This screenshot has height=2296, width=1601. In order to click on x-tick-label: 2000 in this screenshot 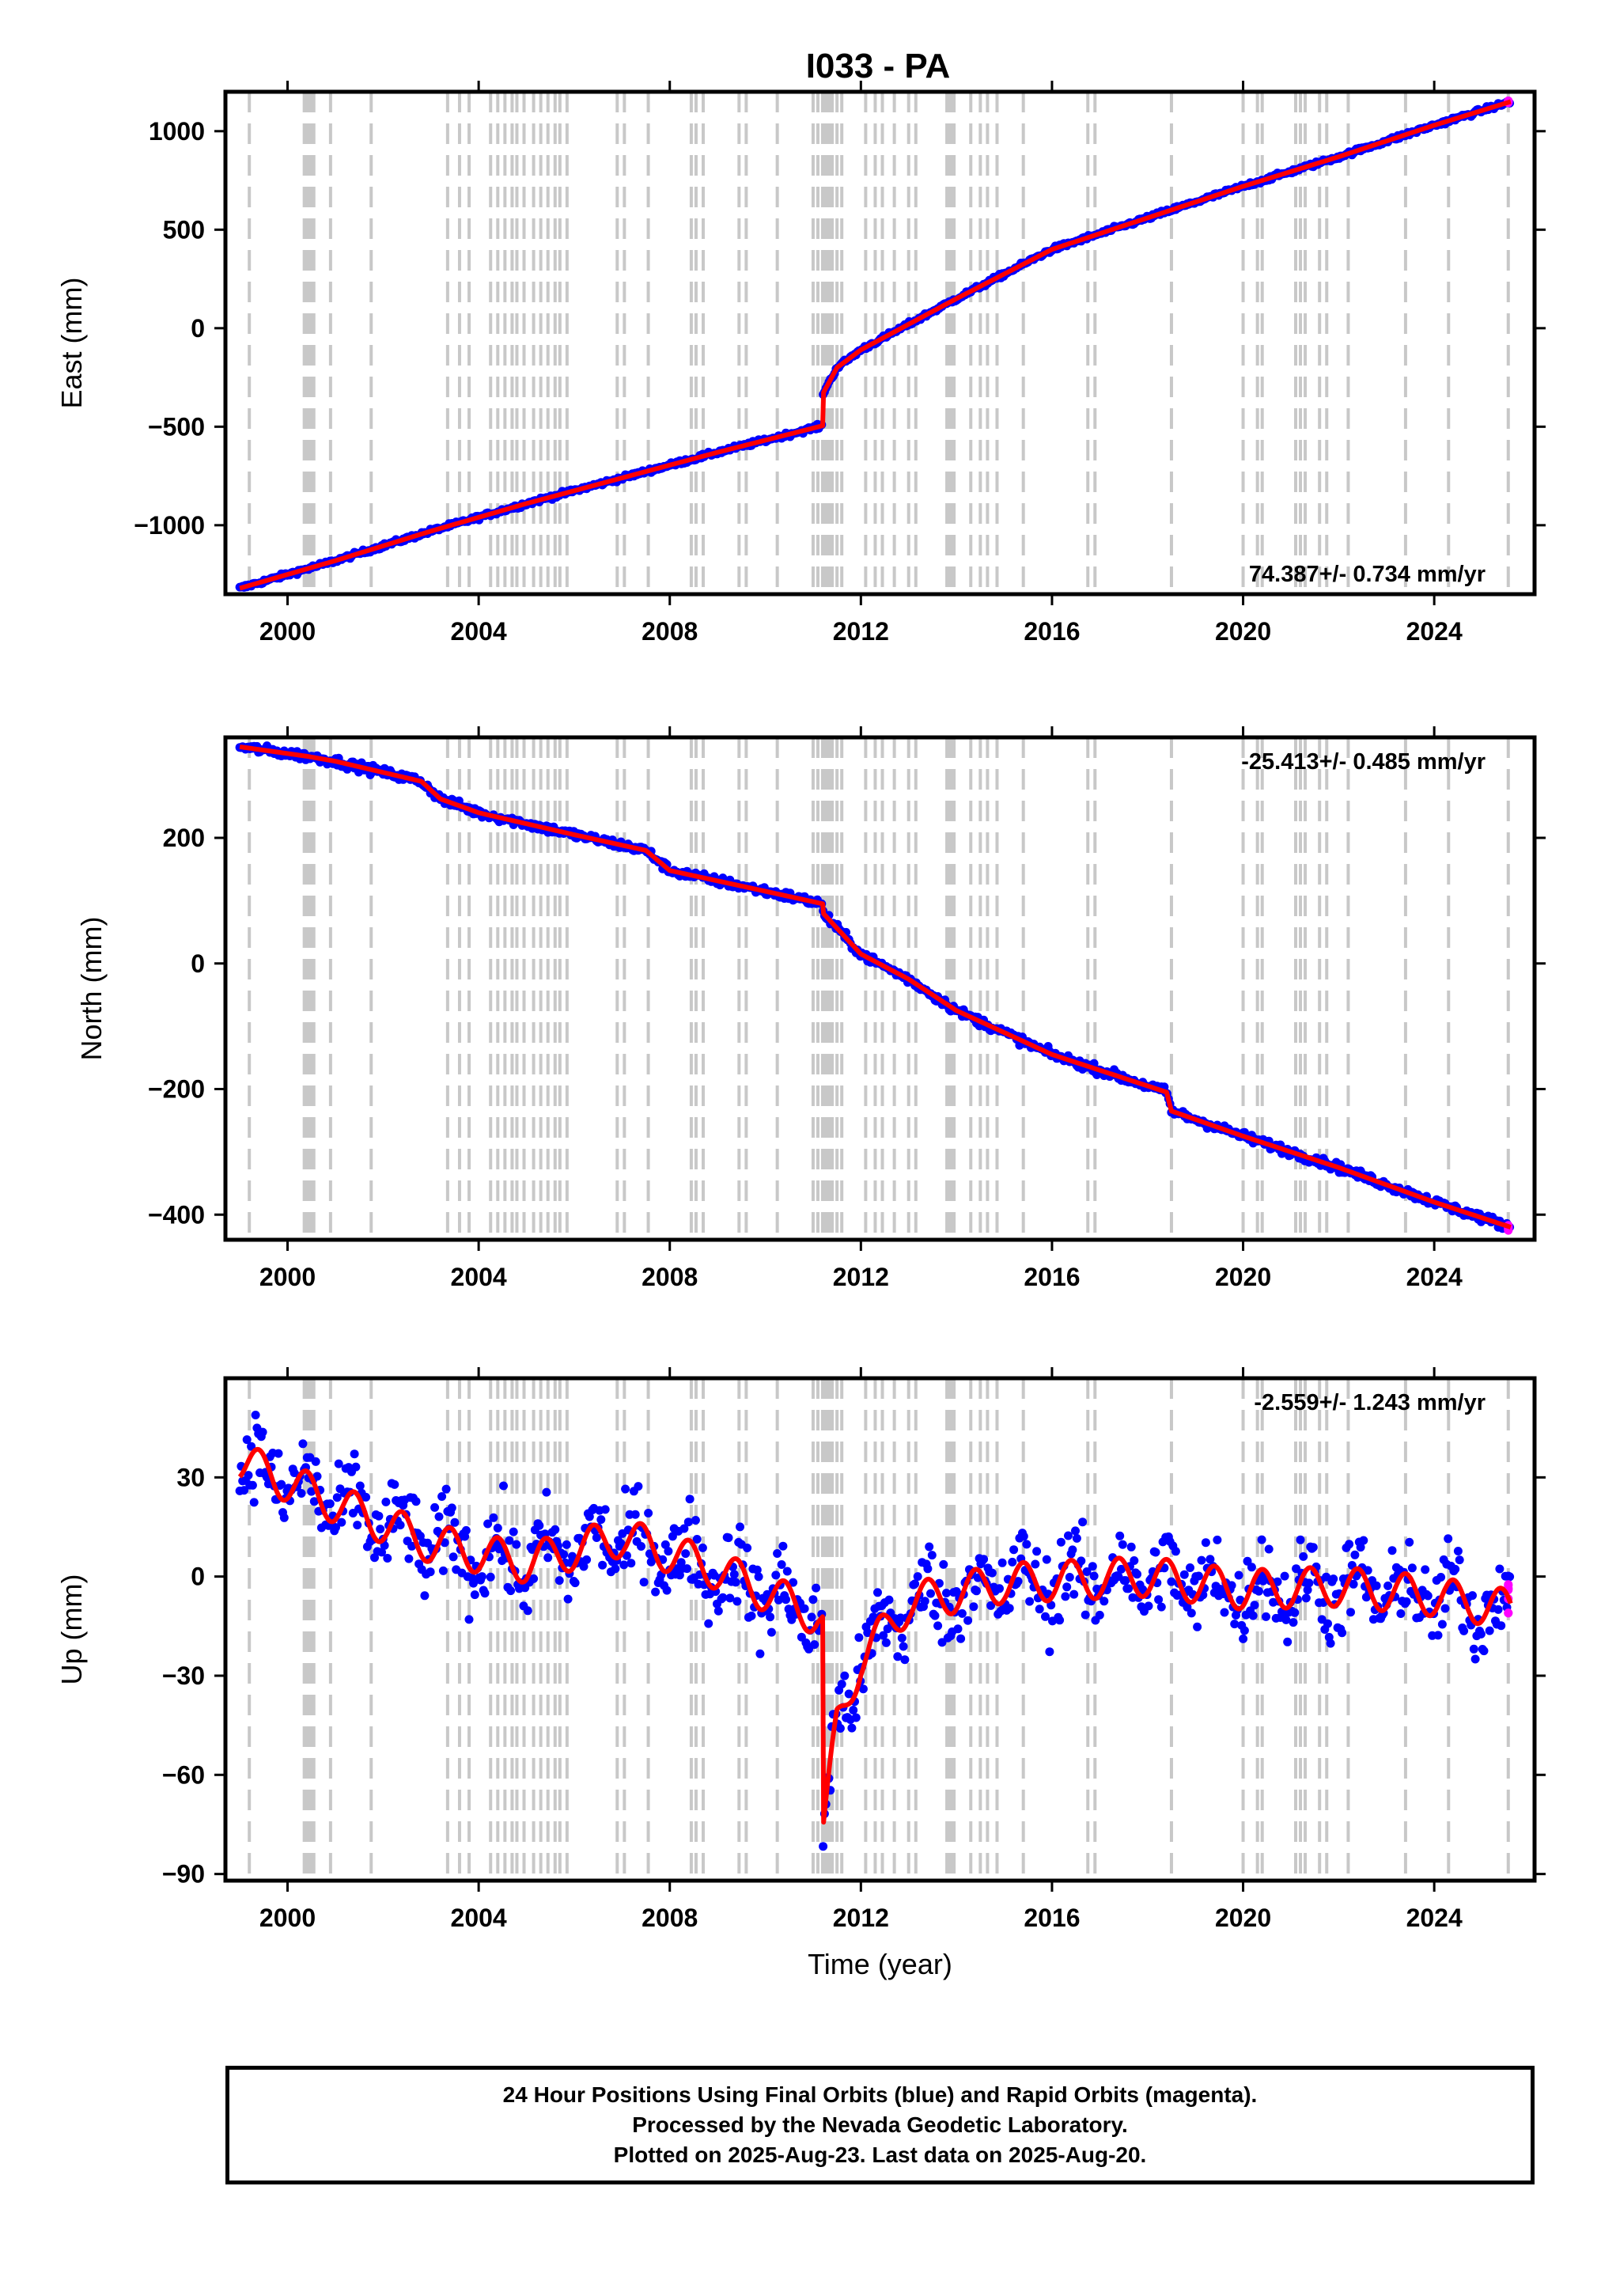, I will do `click(288, 631)`.